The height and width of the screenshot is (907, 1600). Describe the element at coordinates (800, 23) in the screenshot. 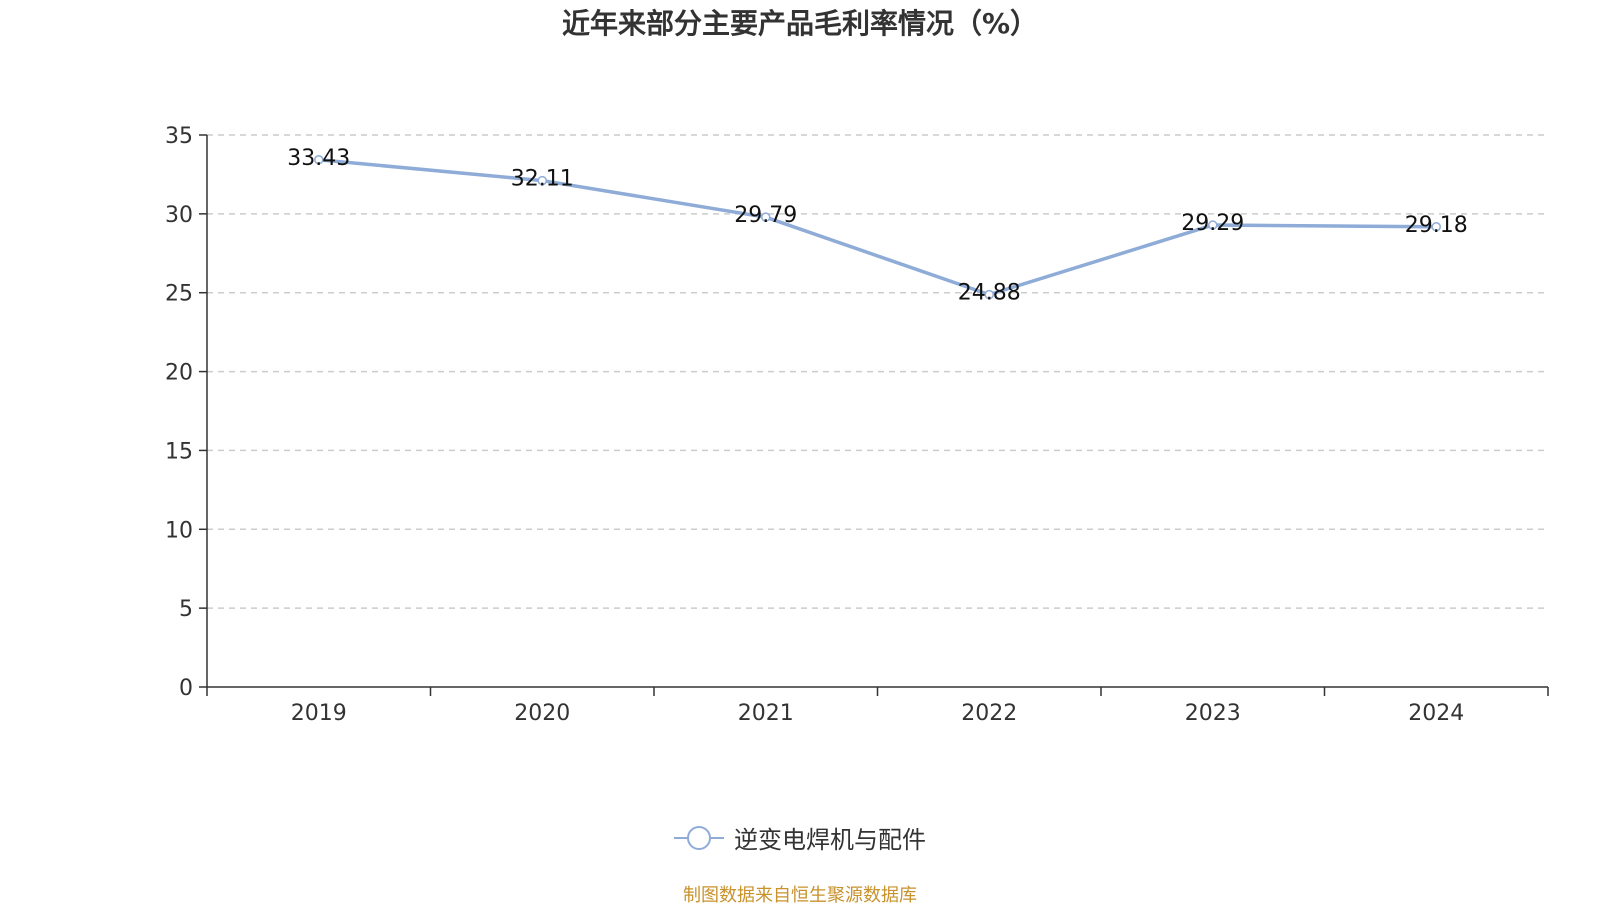

I see `chart-title: 近年来部分主要产品毛利率情况（%）` at that location.